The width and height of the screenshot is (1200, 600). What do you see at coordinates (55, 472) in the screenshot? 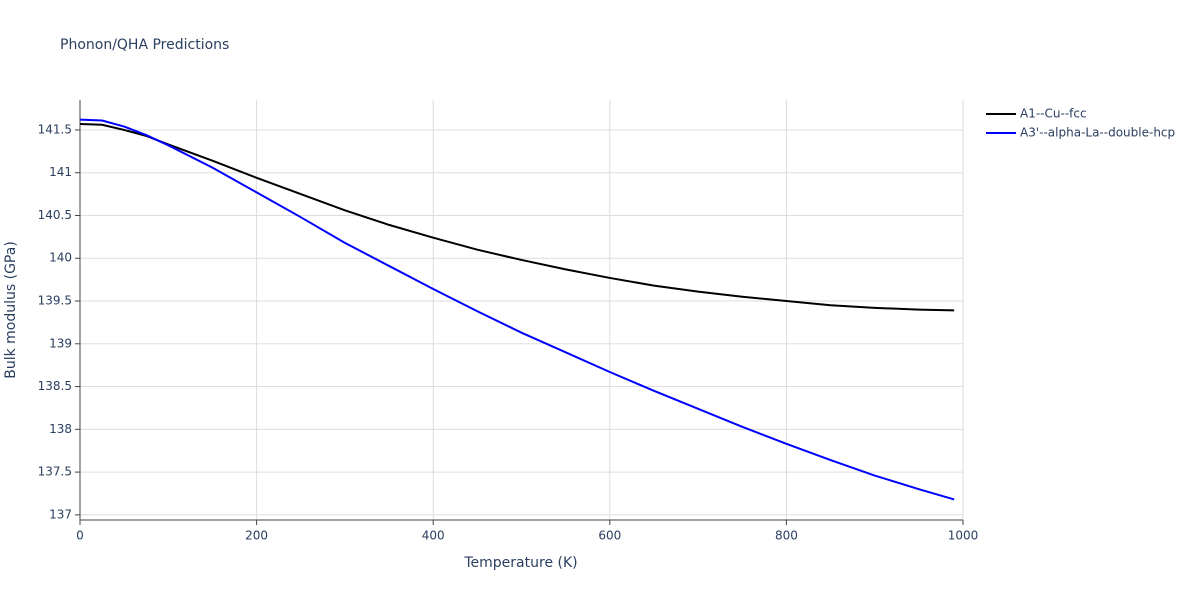
I see `y-tick-label: 137.5` at bounding box center [55, 472].